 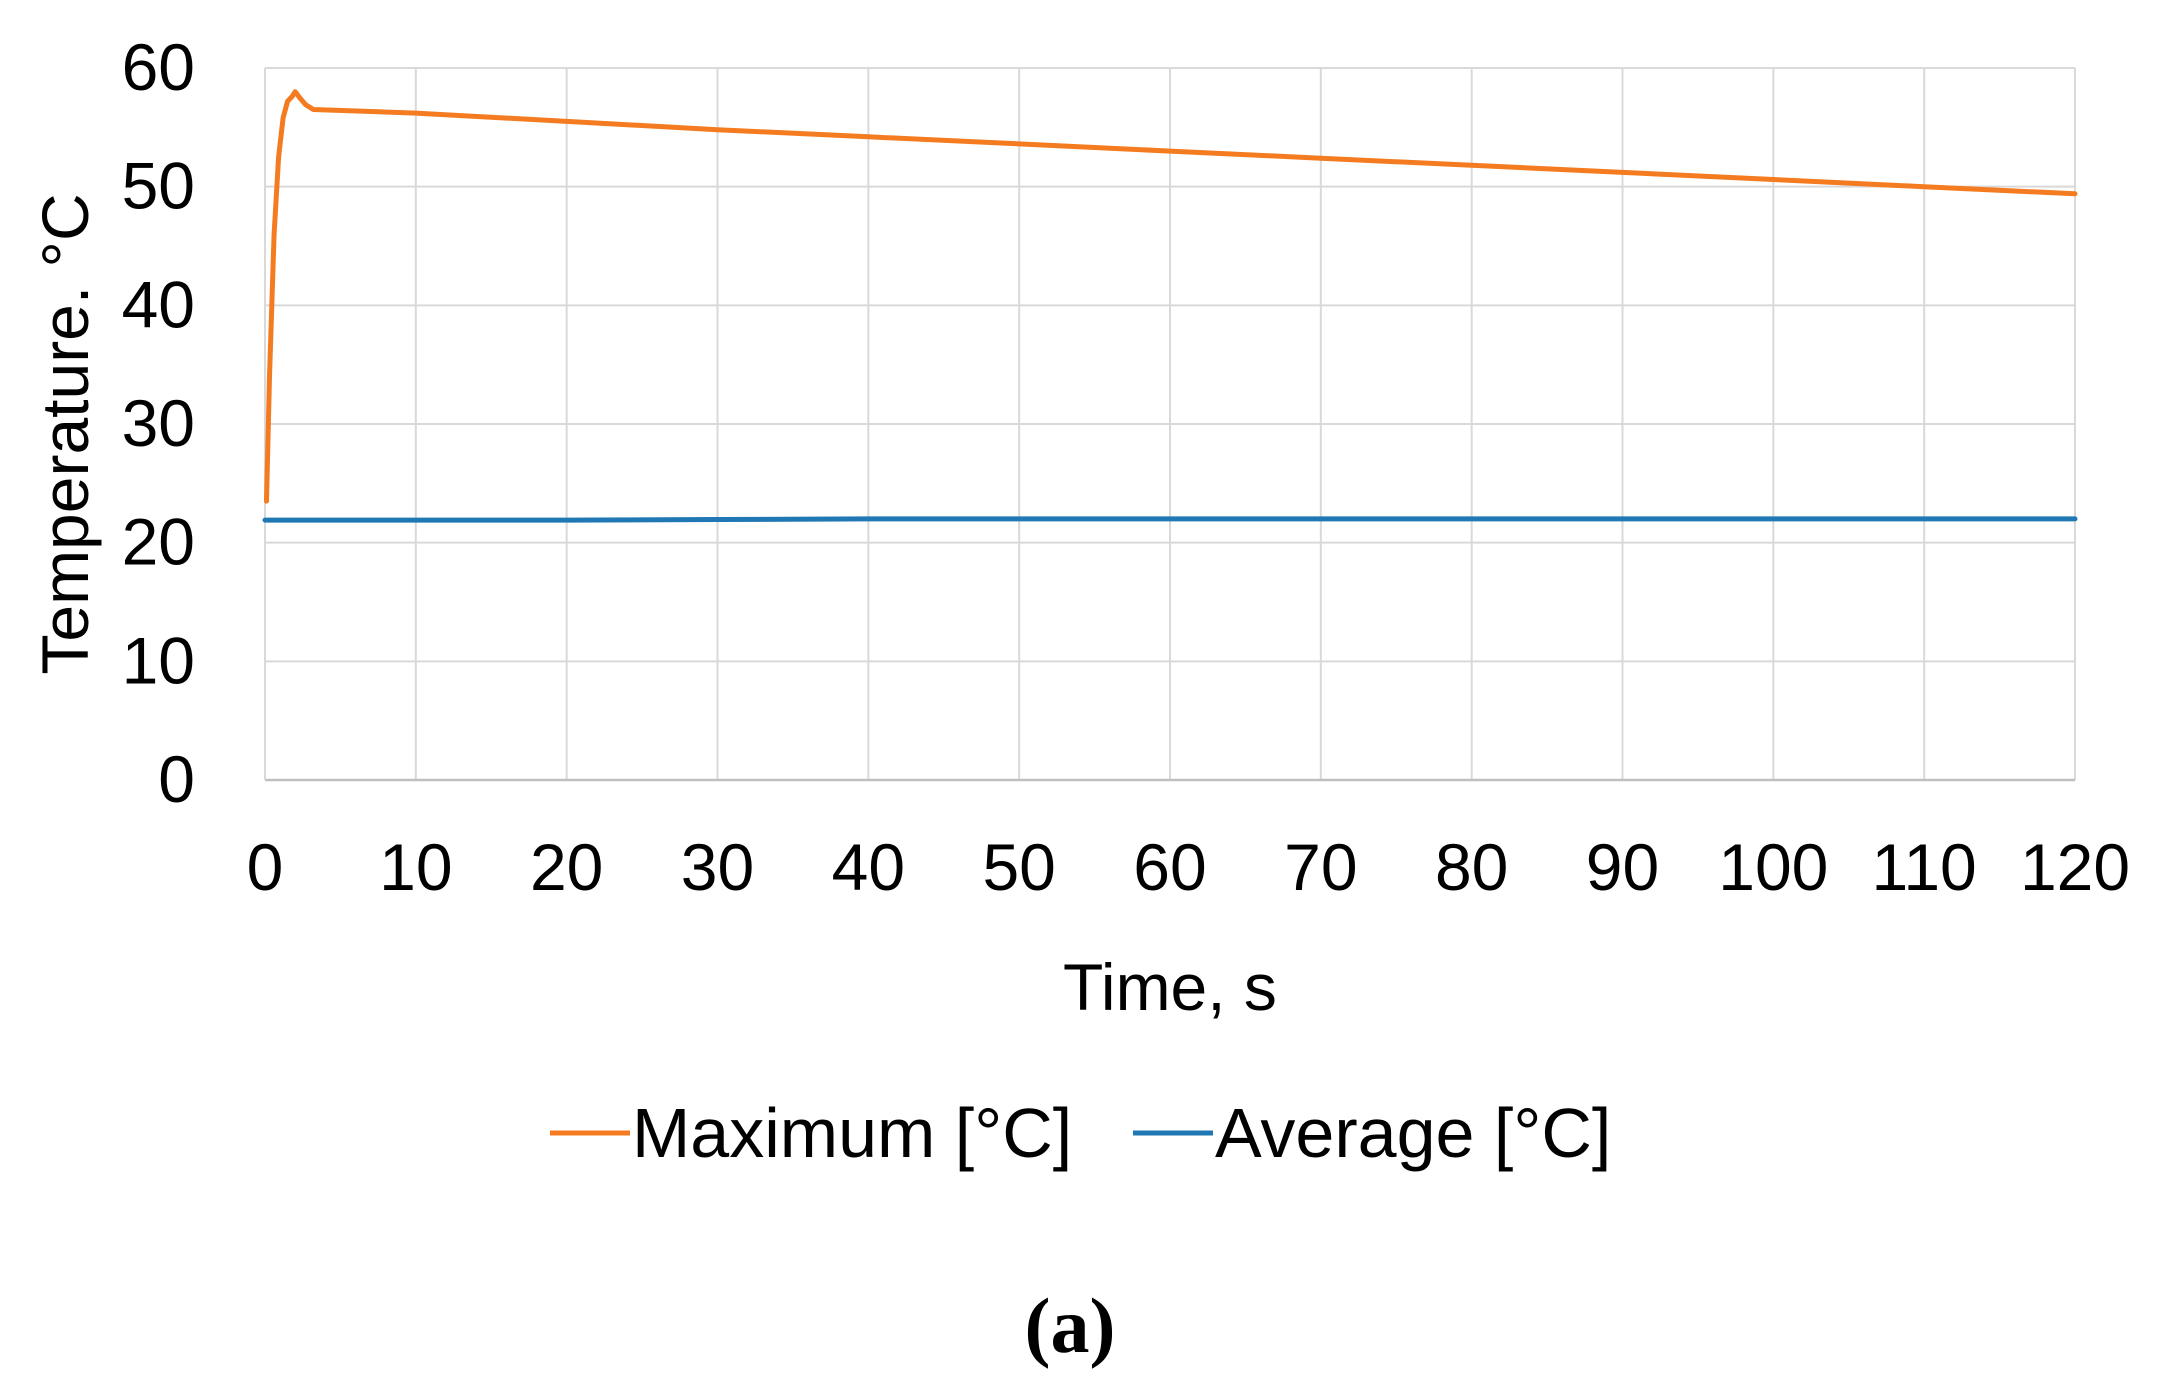 What do you see at coordinates (158, 660) in the screenshot?
I see `y-tick-label: 10` at bounding box center [158, 660].